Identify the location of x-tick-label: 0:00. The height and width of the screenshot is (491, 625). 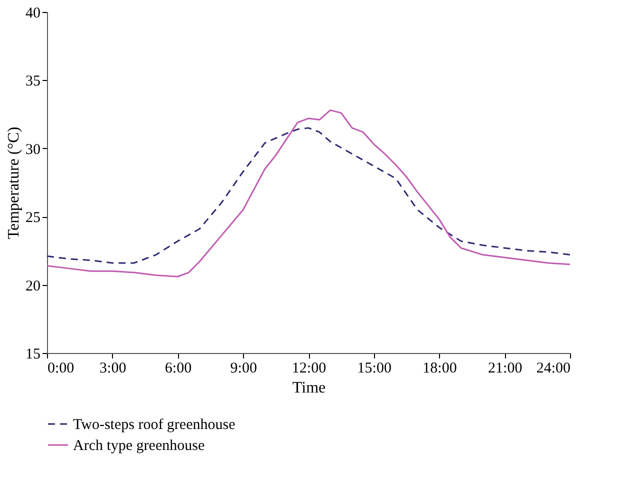
(61, 368).